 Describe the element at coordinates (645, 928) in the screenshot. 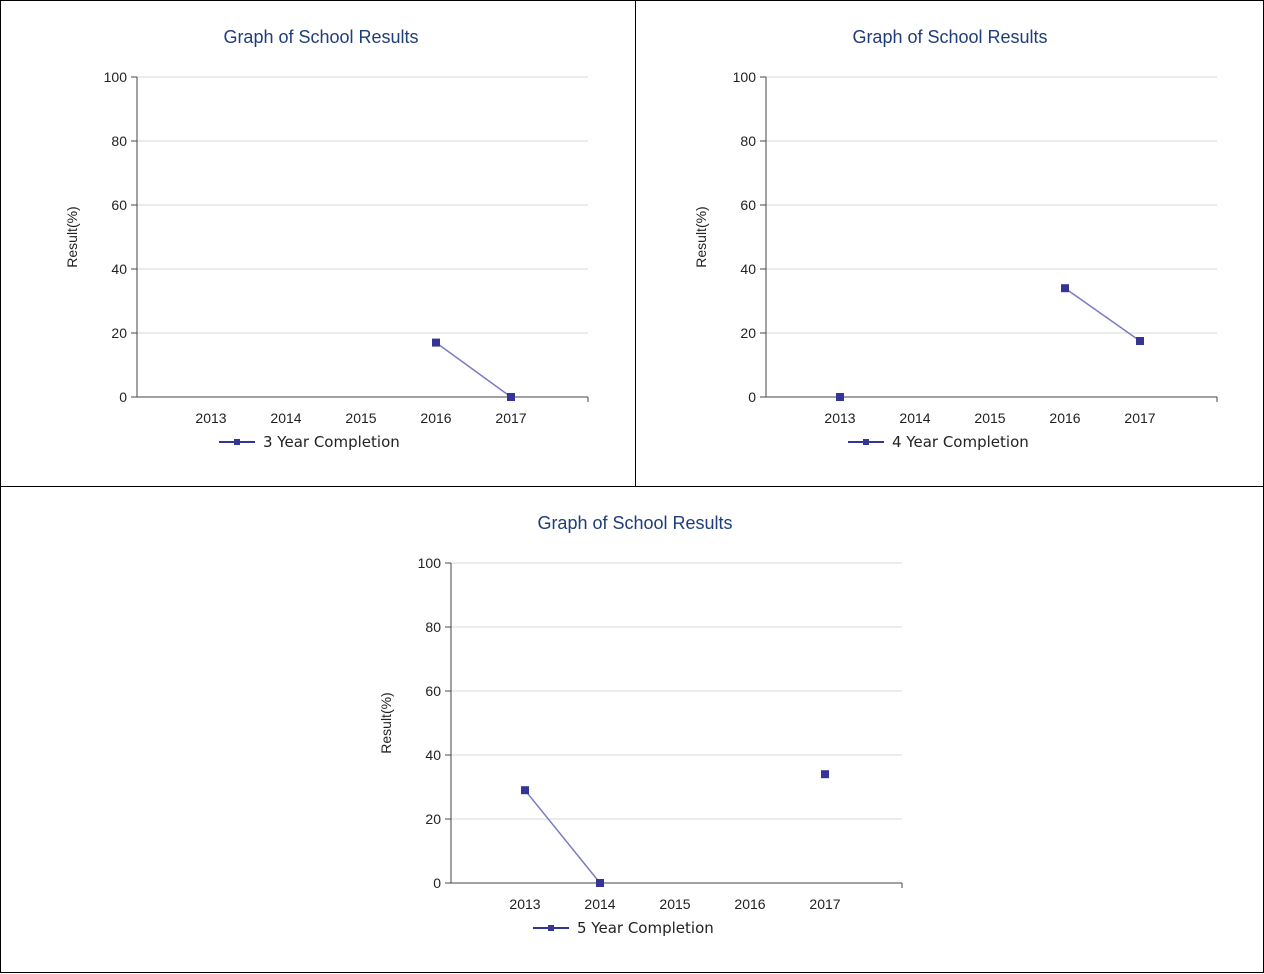

I see `legend-label: 5 Year Completion` at that location.